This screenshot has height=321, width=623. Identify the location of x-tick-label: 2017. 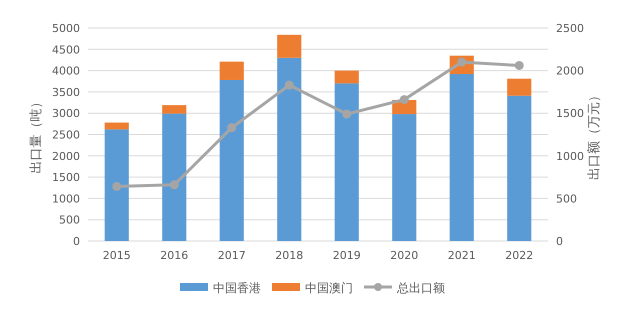
(232, 255).